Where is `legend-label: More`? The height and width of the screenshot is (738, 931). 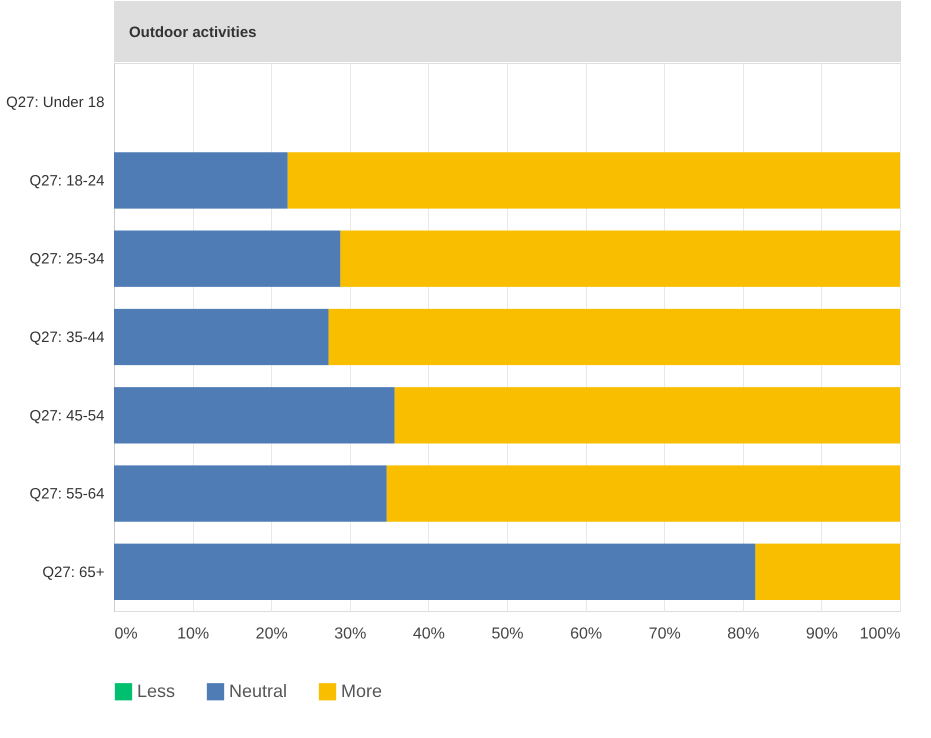 legend-label: More is located at coordinates (361, 690).